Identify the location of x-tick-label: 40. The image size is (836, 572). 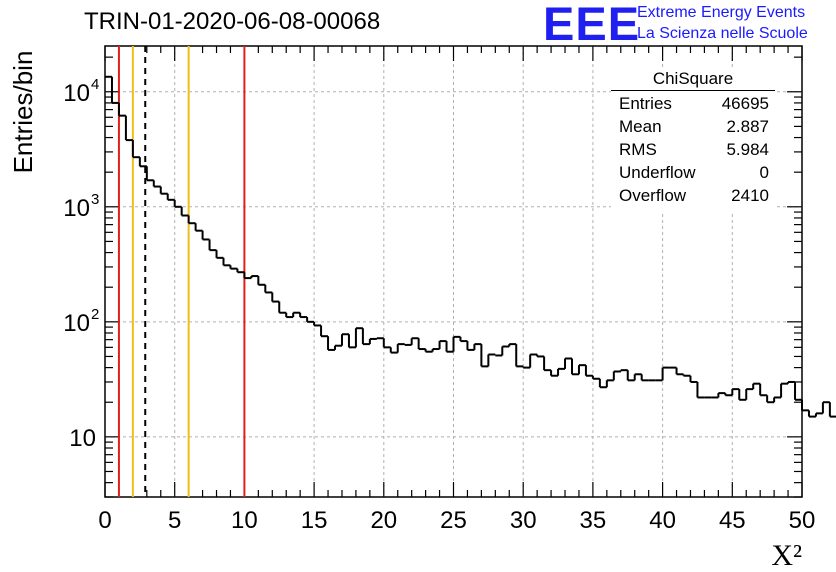
(662, 520).